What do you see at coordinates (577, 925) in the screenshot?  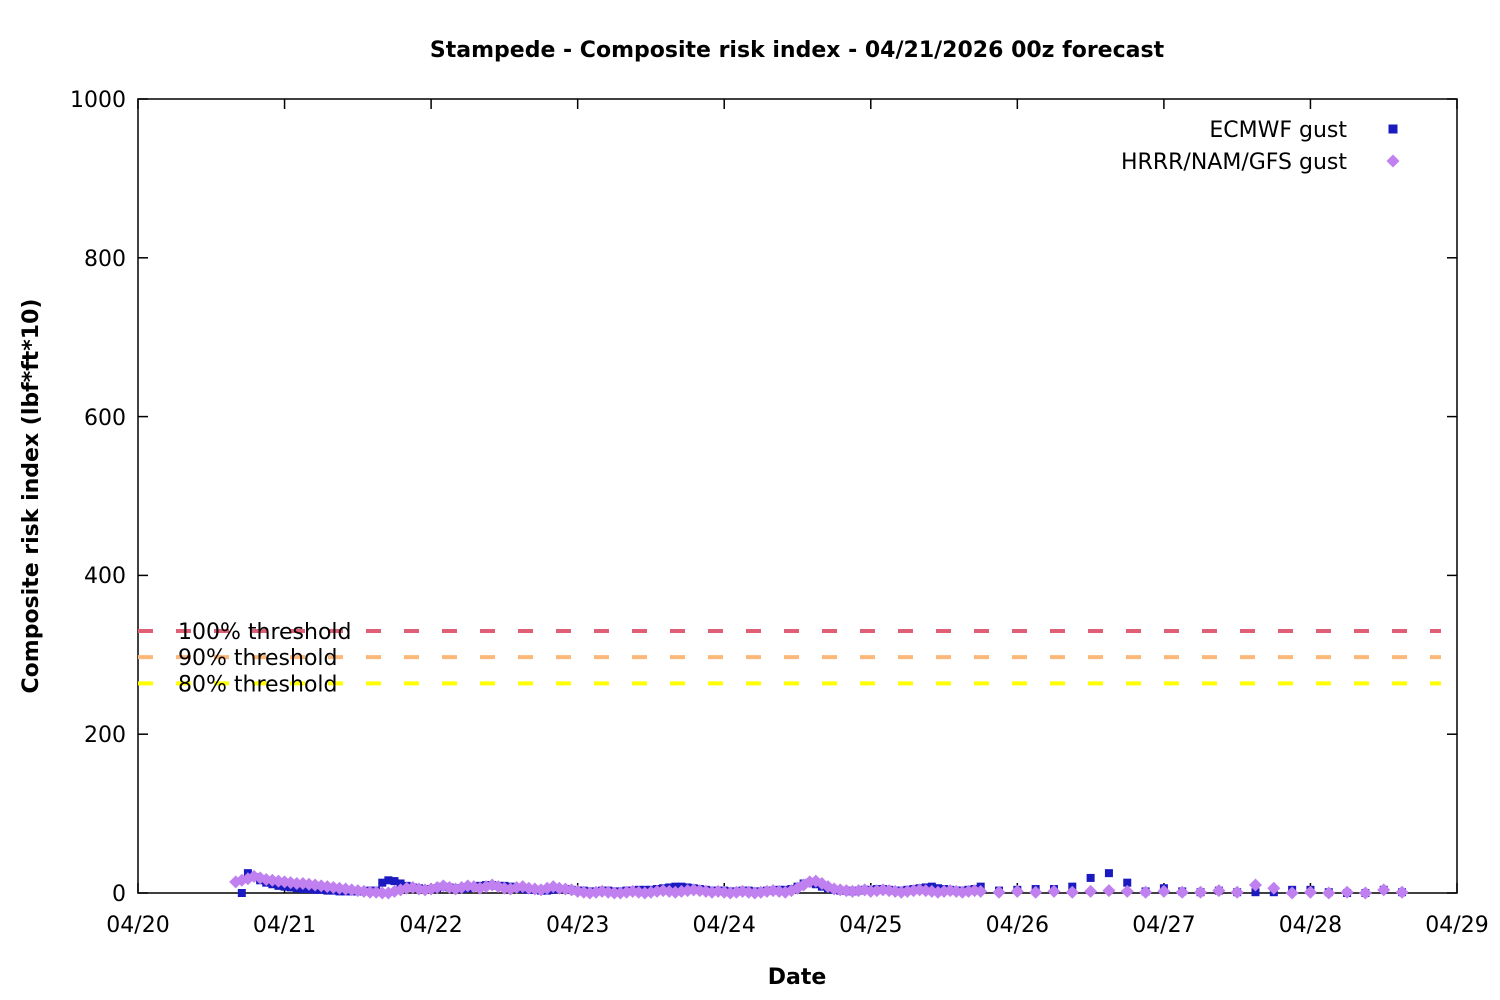 I see `x-tick-label-0423: 04/23` at bounding box center [577, 925].